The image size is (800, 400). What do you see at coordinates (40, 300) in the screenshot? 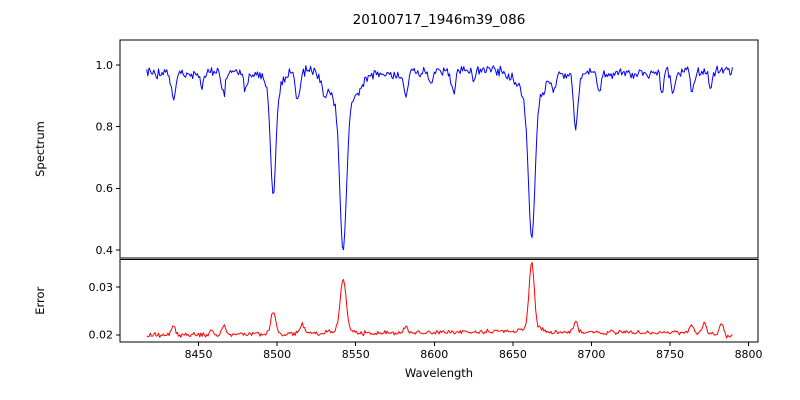
I see `y-axis-label-error: Error` at bounding box center [40, 300].